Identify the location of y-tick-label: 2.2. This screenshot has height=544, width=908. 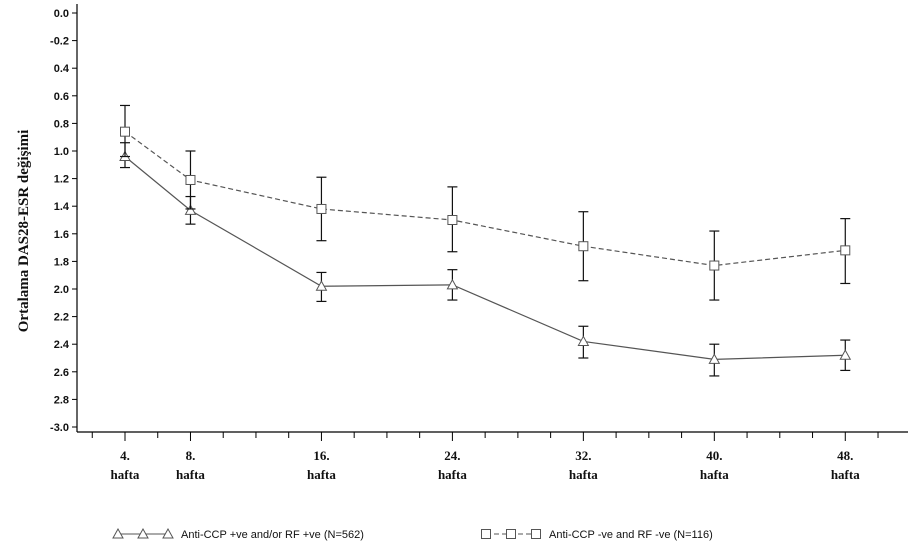
(61, 318).